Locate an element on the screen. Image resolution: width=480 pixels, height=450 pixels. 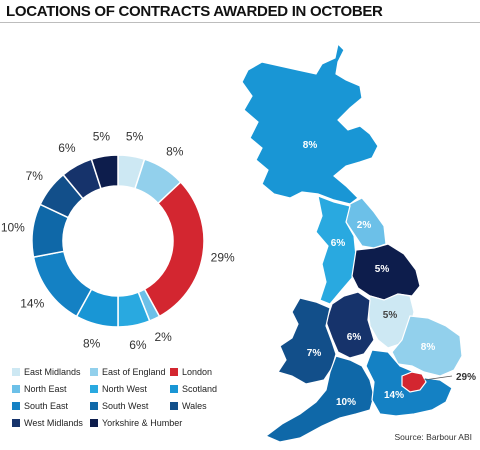
legend-item-south-west: South West is located at coordinates (119, 406).